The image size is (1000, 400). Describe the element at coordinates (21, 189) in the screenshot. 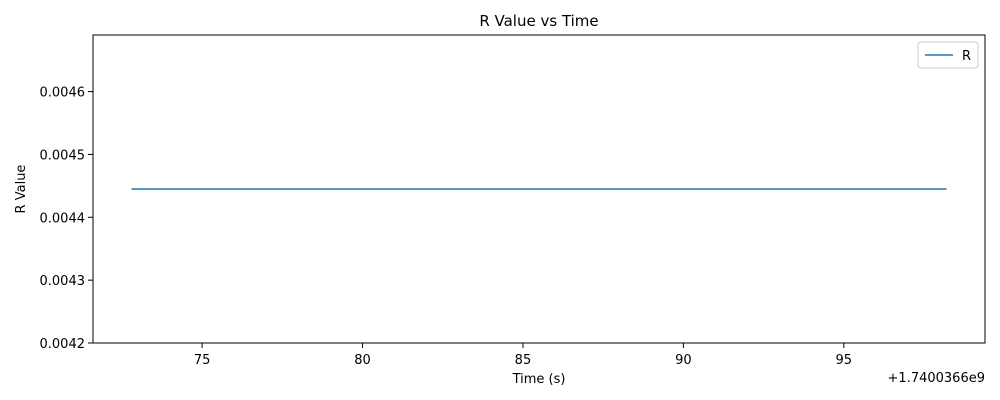

I see `y-axis-label: R Value` at that location.